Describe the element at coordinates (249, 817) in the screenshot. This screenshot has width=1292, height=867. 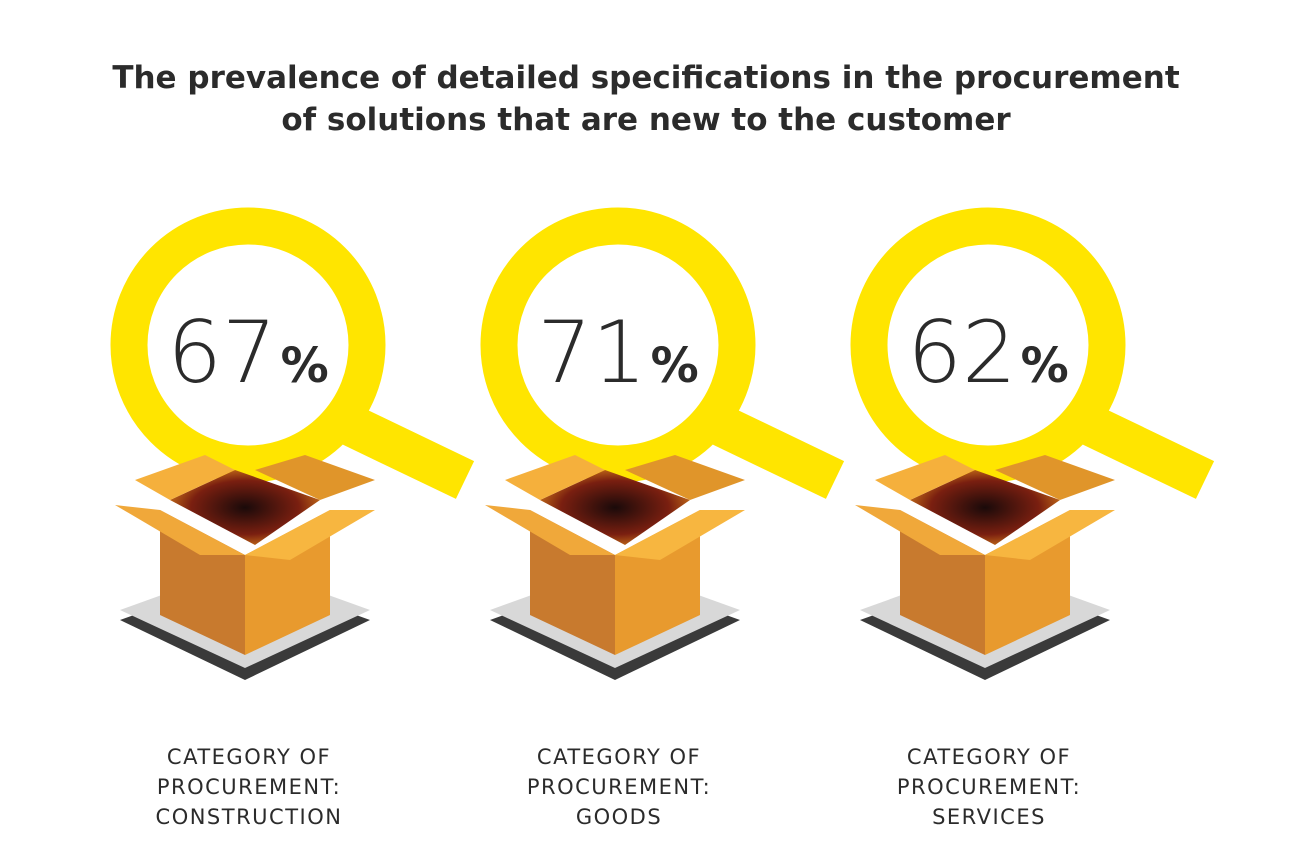
I see `category-label: CONSTRUCTION` at that location.